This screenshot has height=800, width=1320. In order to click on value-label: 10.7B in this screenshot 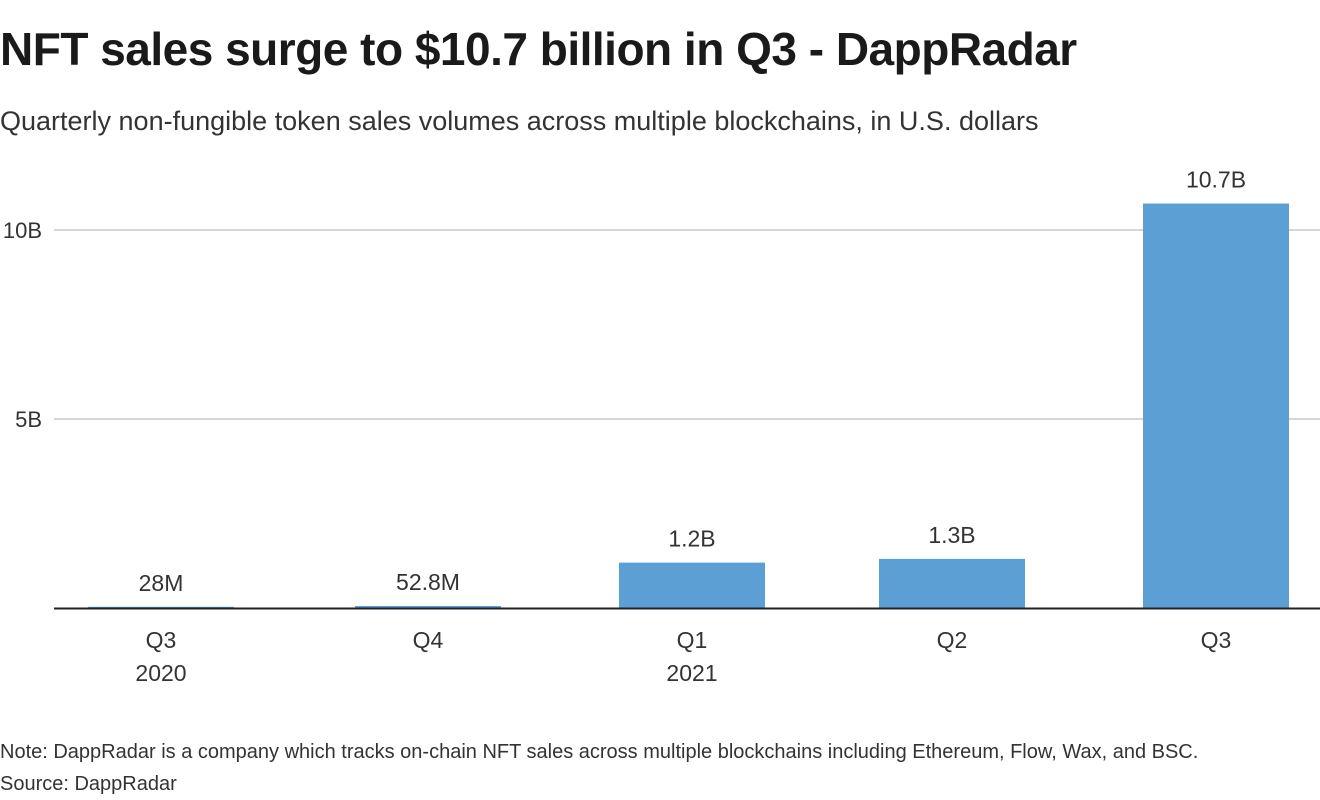, I will do `click(1216, 180)`.